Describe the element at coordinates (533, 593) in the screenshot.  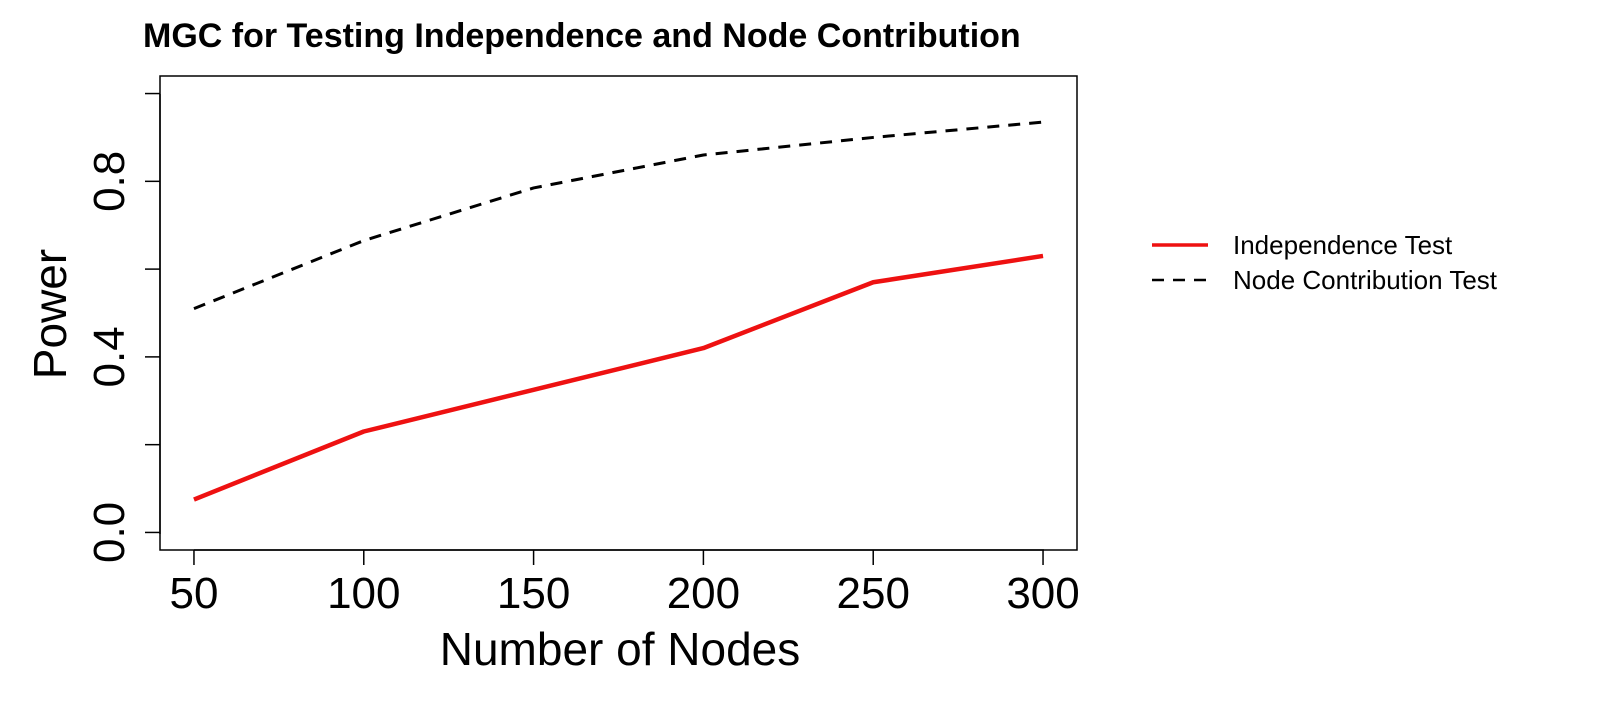
I see `x-tick-label: 150` at that location.